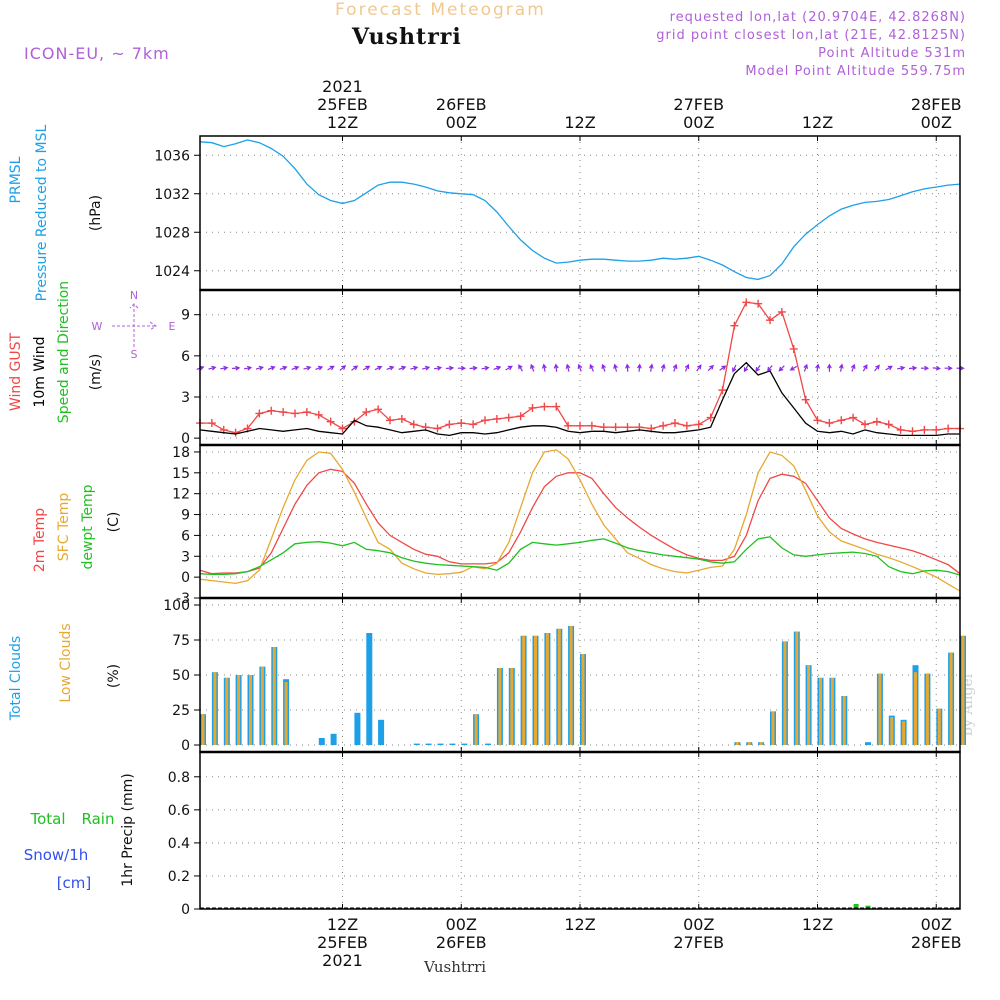 Image resolution: width=1000 pixels, height=1000 pixels. What do you see at coordinates (181, 676) in the screenshot?
I see `y-tick-label: 50` at bounding box center [181, 676].